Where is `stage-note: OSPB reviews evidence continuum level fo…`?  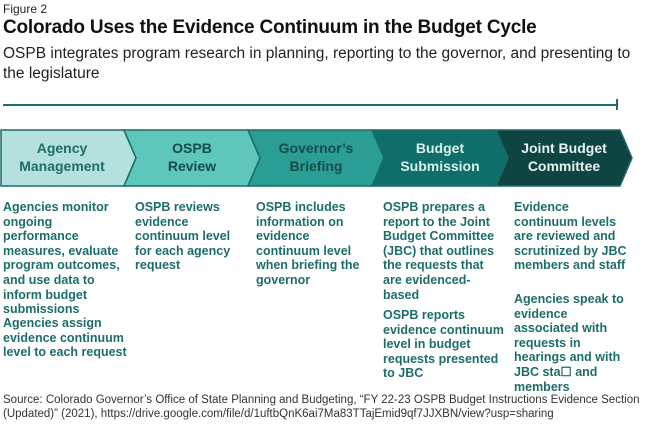
stage-note: OSPB reviews evidence continuum level fo… is located at coordinates (183, 236).